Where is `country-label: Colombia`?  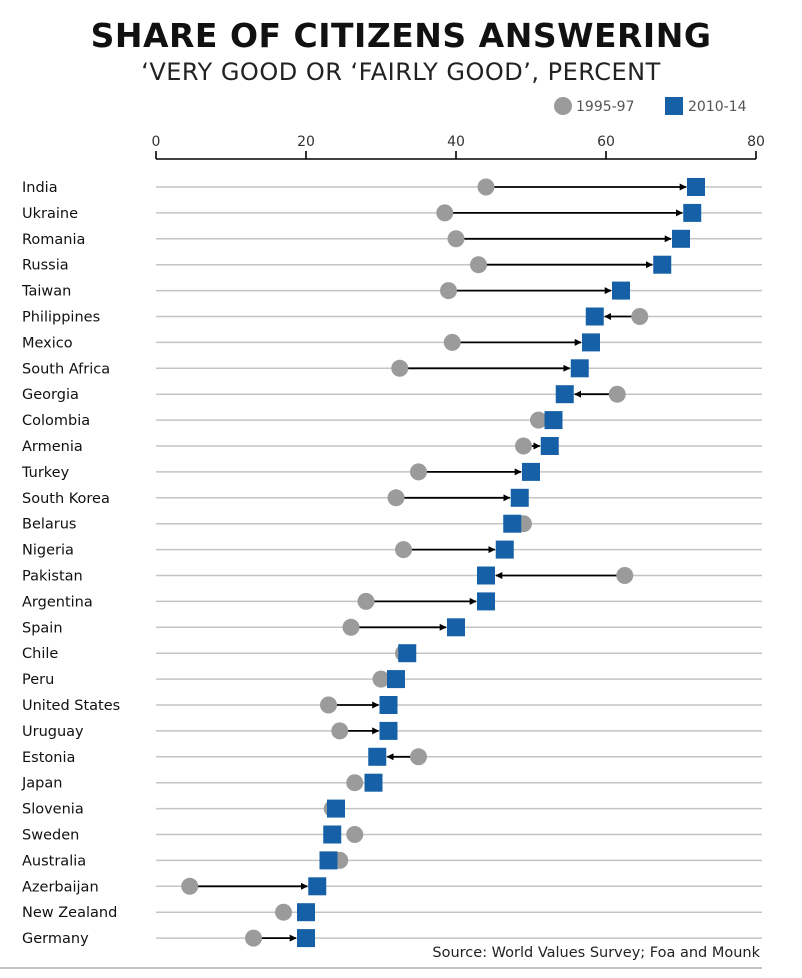 country-label: Colombia is located at coordinates (56, 421).